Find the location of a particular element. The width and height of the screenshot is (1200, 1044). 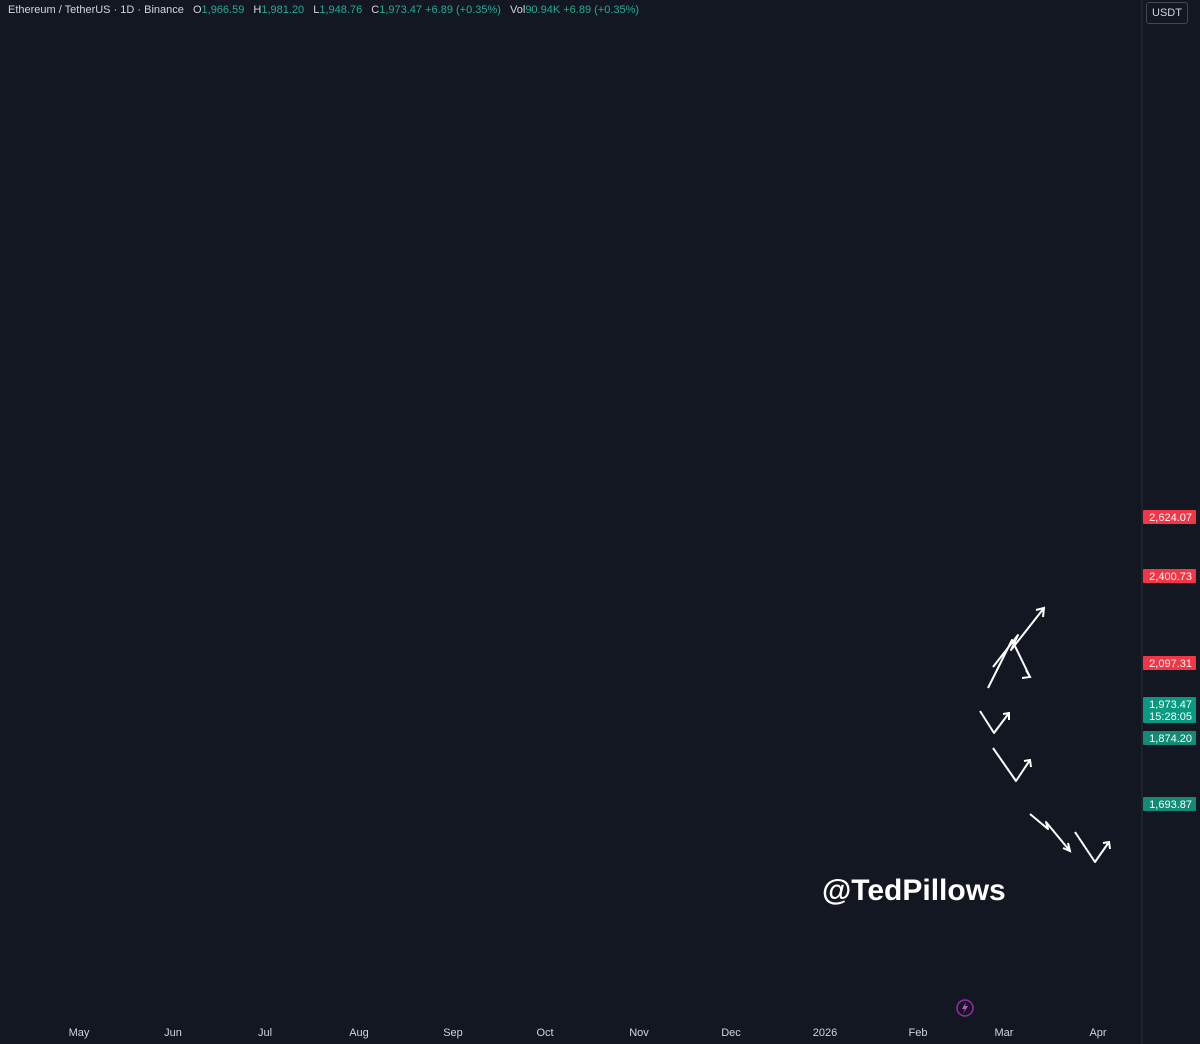

price-tag-label: 1,973.47 is located at coordinates (1170, 705).